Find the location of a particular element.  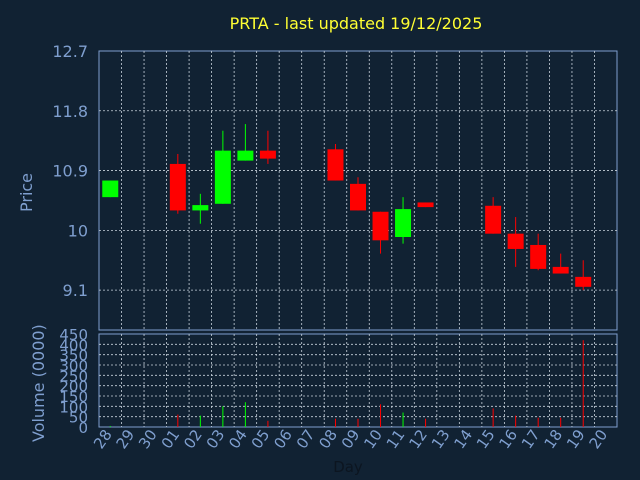

volume-tick-label: 250 is located at coordinates (73, 376).